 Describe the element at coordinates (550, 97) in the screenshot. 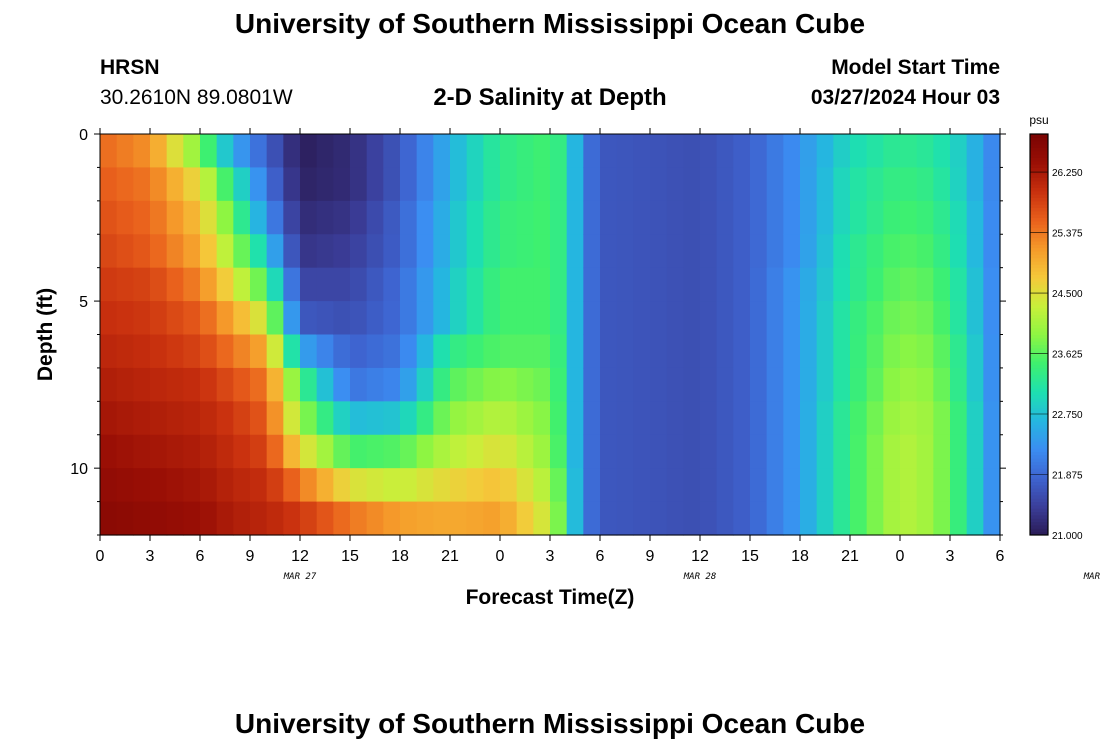

I see `chart-title: 2-D Salinity at Depth` at that location.